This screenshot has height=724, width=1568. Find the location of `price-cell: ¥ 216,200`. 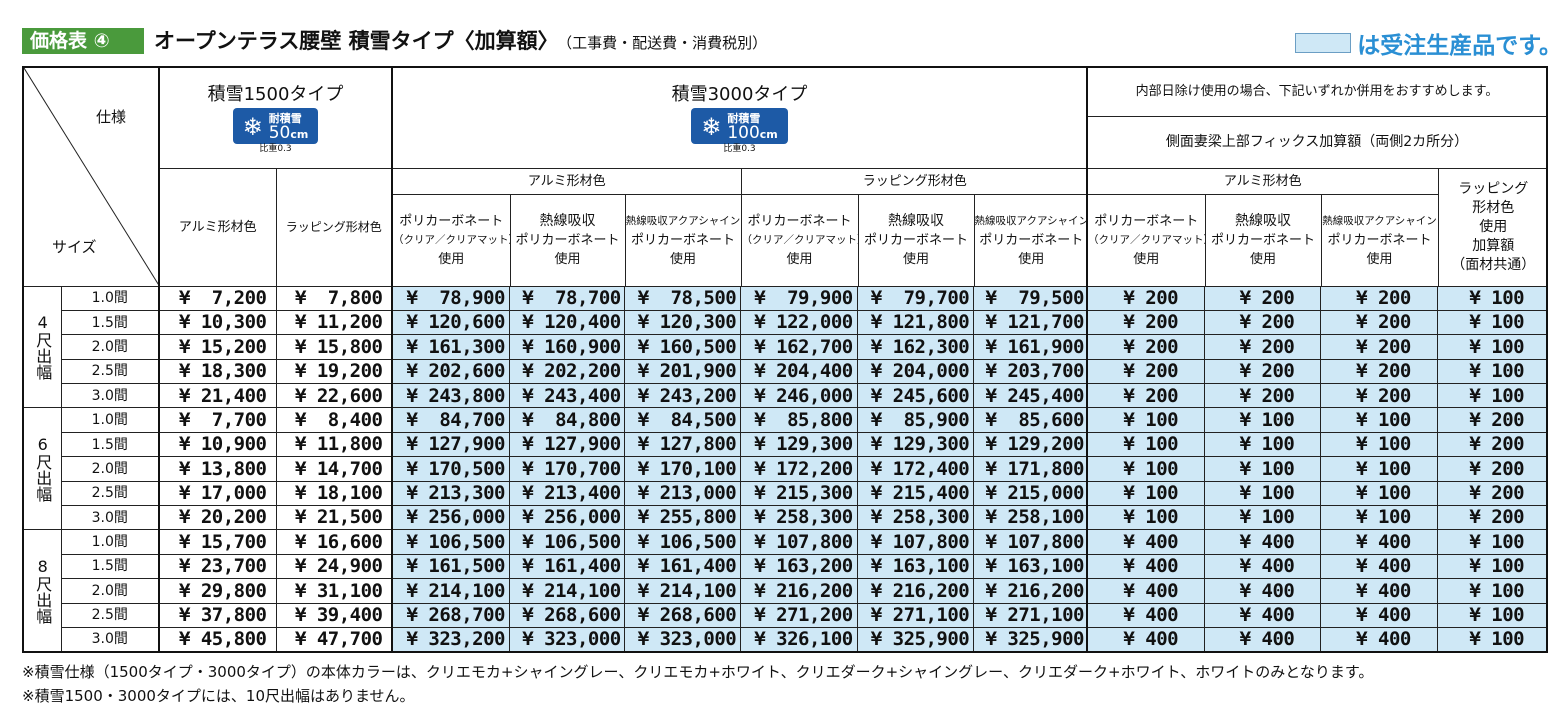

price-cell: ¥ 216,200 is located at coordinates (1030, 591).